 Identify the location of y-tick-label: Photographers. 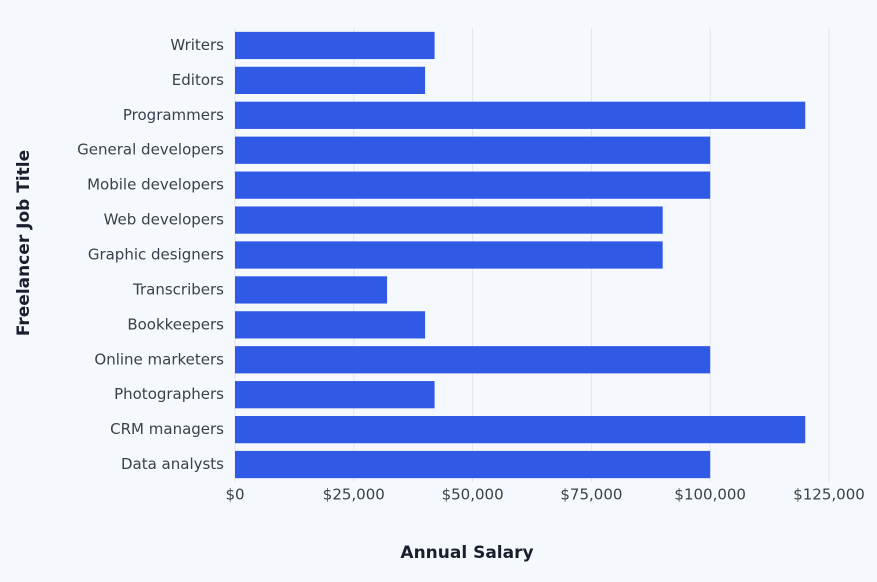
(169, 394).